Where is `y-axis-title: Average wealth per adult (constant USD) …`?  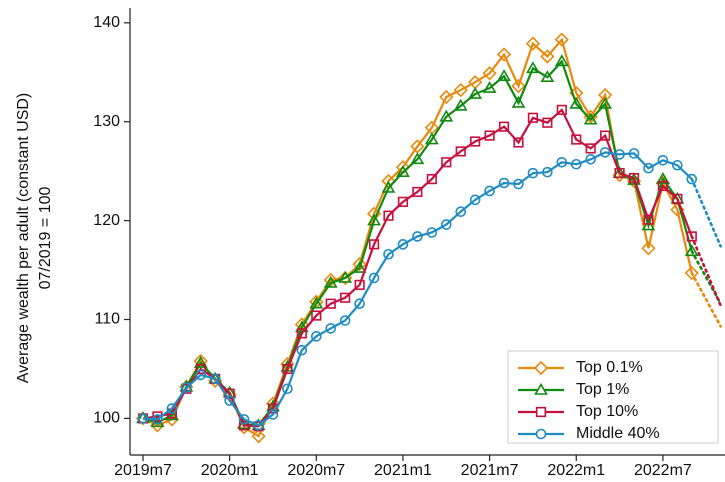
y-axis-title: Average wealth per adult (constant USD) … is located at coordinates (34, 238).